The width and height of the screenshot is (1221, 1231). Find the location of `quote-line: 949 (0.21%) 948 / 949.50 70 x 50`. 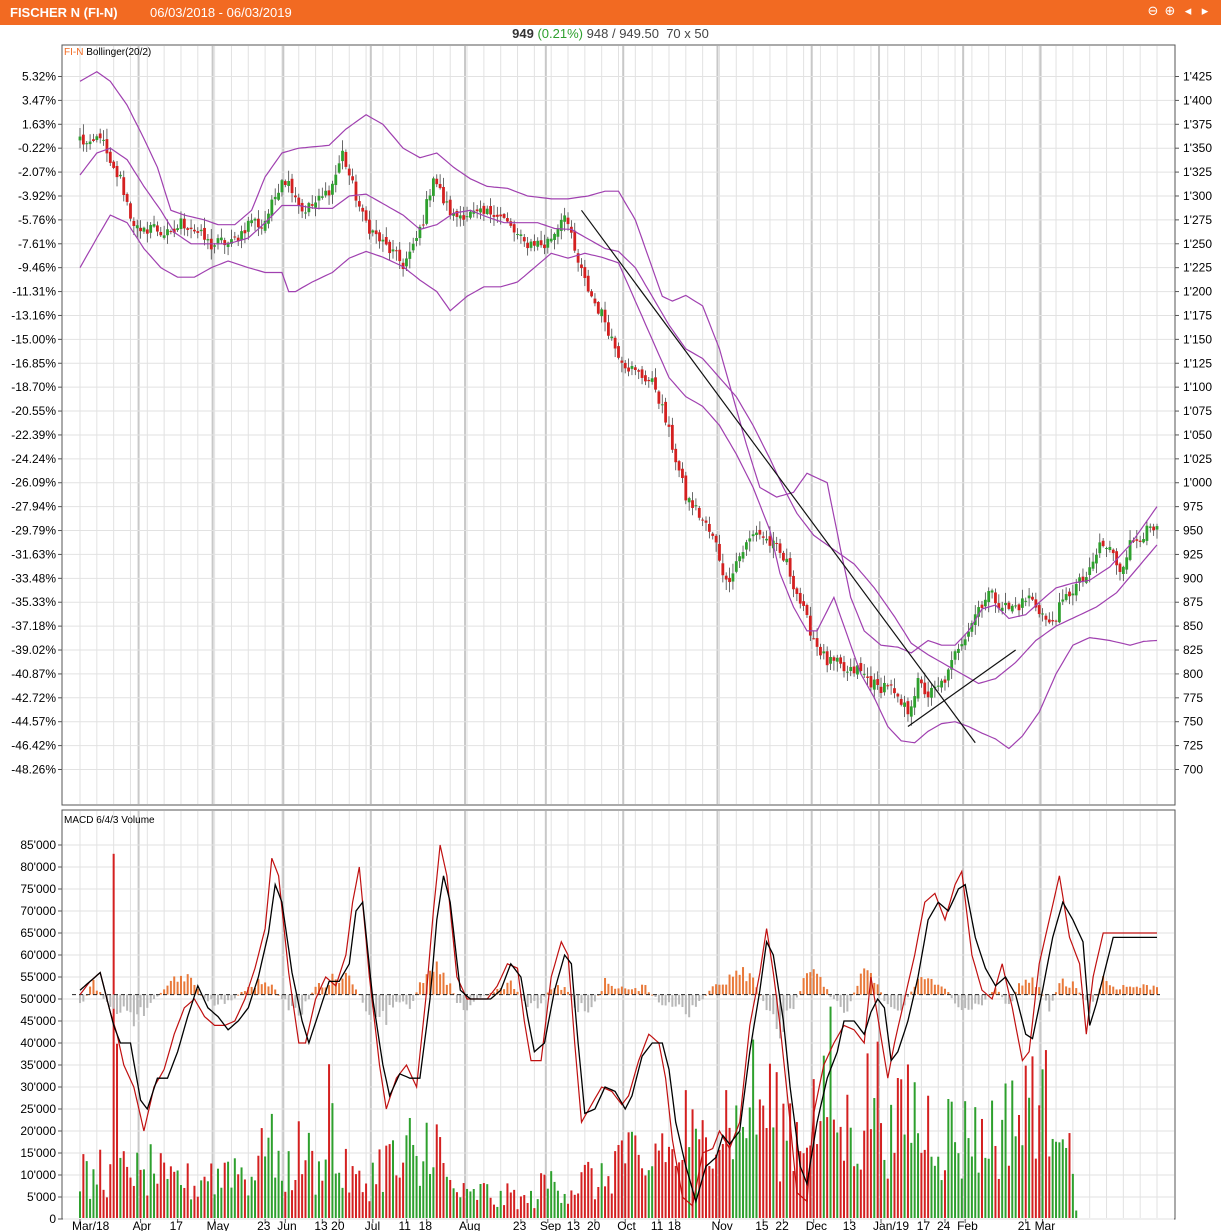

quote-line: 949 (0.21%) 948 / 949.50 70 x 50 is located at coordinates (610, 34).